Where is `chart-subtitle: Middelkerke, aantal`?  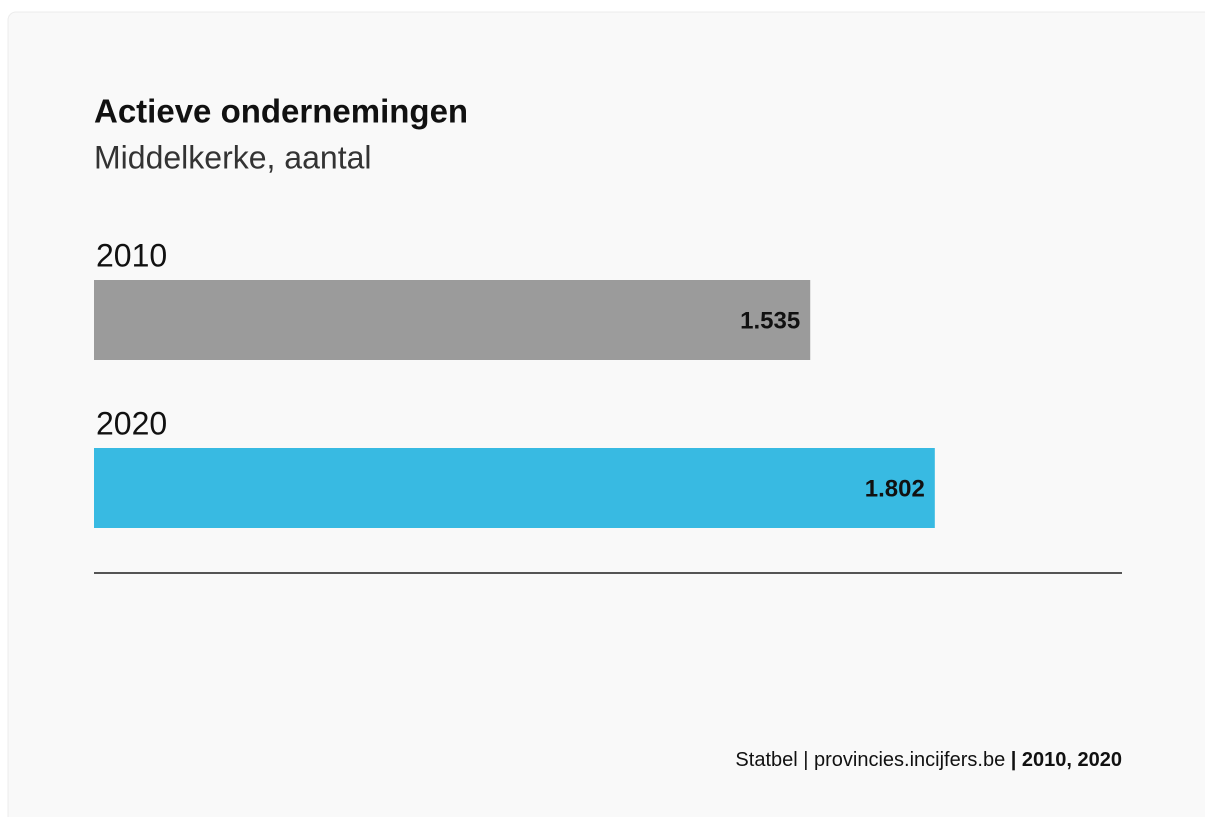
chart-subtitle: Middelkerke, aantal is located at coordinates (232, 157).